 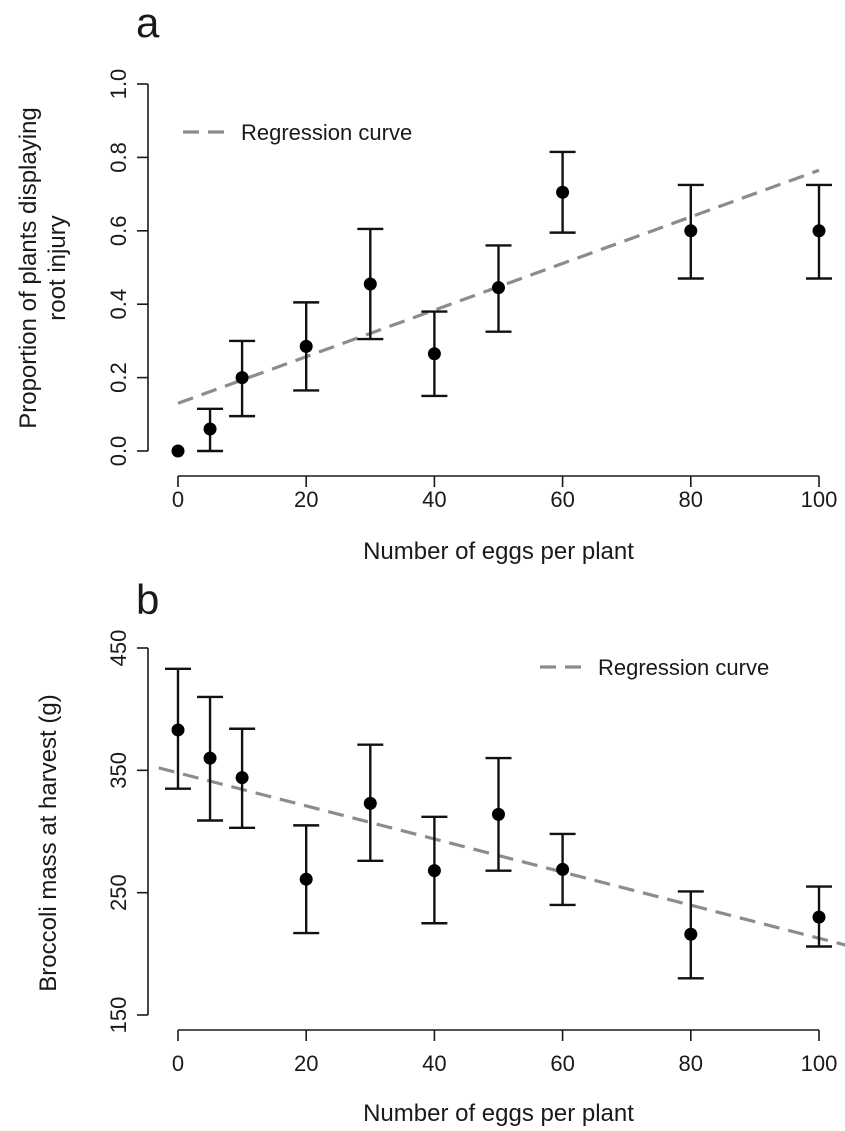 What do you see at coordinates (118, 648) in the screenshot?
I see `y-tick-label: 450` at bounding box center [118, 648].